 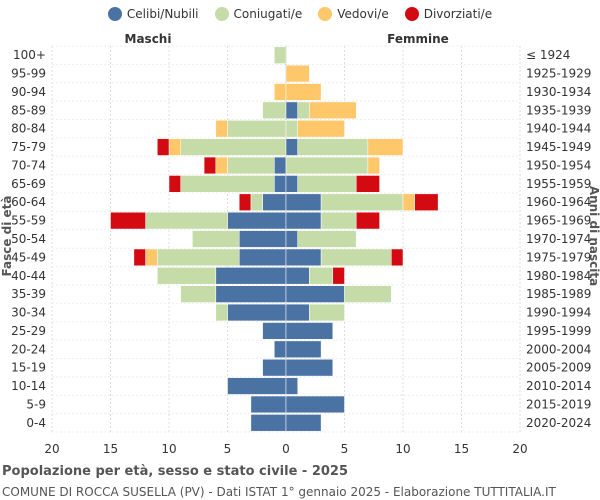 What do you see at coordinates (28, 386) in the screenshot?
I see `age-label: 10-14` at bounding box center [28, 386].